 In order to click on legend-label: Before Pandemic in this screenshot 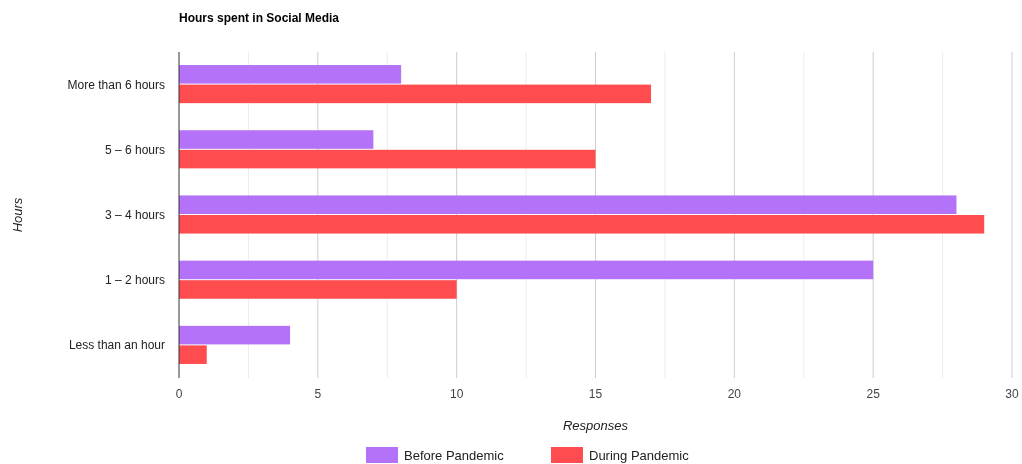, I will do `click(454, 455)`.